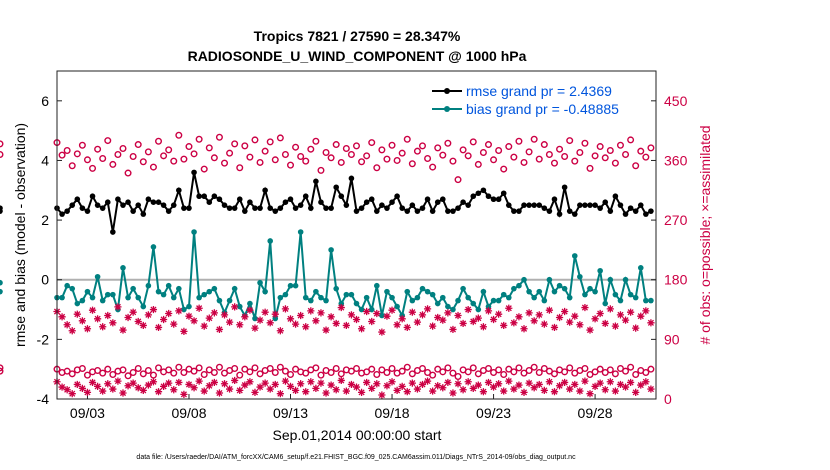  What do you see at coordinates (668, 399) in the screenshot?
I see `y-right-tick-label: 0` at bounding box center [668, 399].